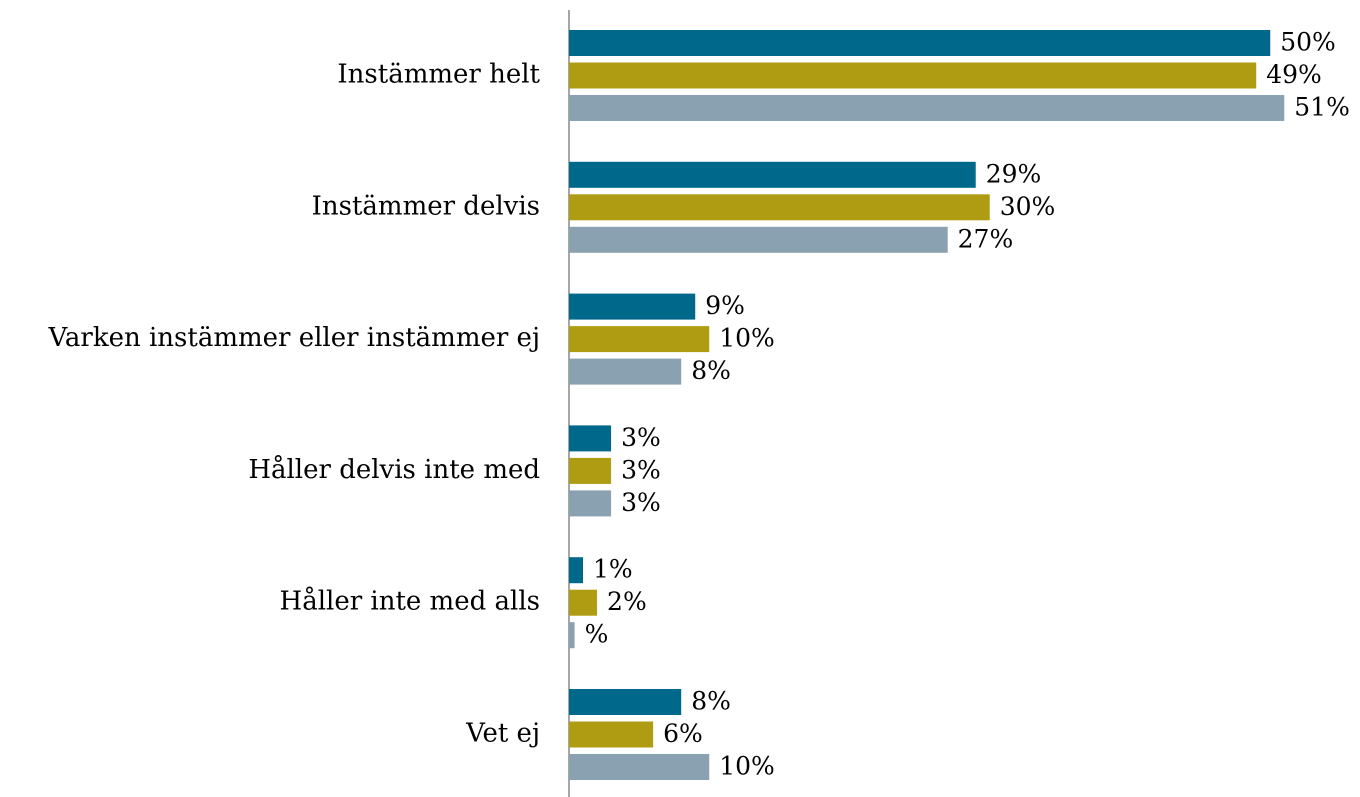 Image resolution: width=1360 pixels, height=797 pixels. What do you see at coordinates (502, 734) in the screenshot?
I see `category-label: Vet ej` at bounding box center [502, 734].